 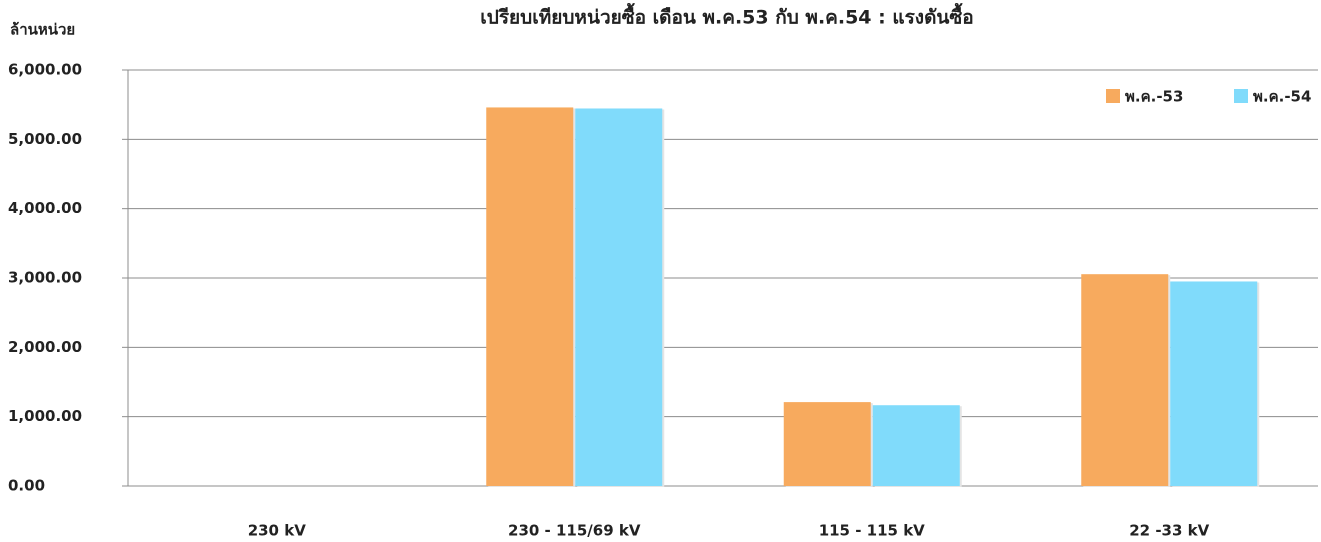 I want to click on y-tick-label: 2,000.00, so click(x=45, y=347).